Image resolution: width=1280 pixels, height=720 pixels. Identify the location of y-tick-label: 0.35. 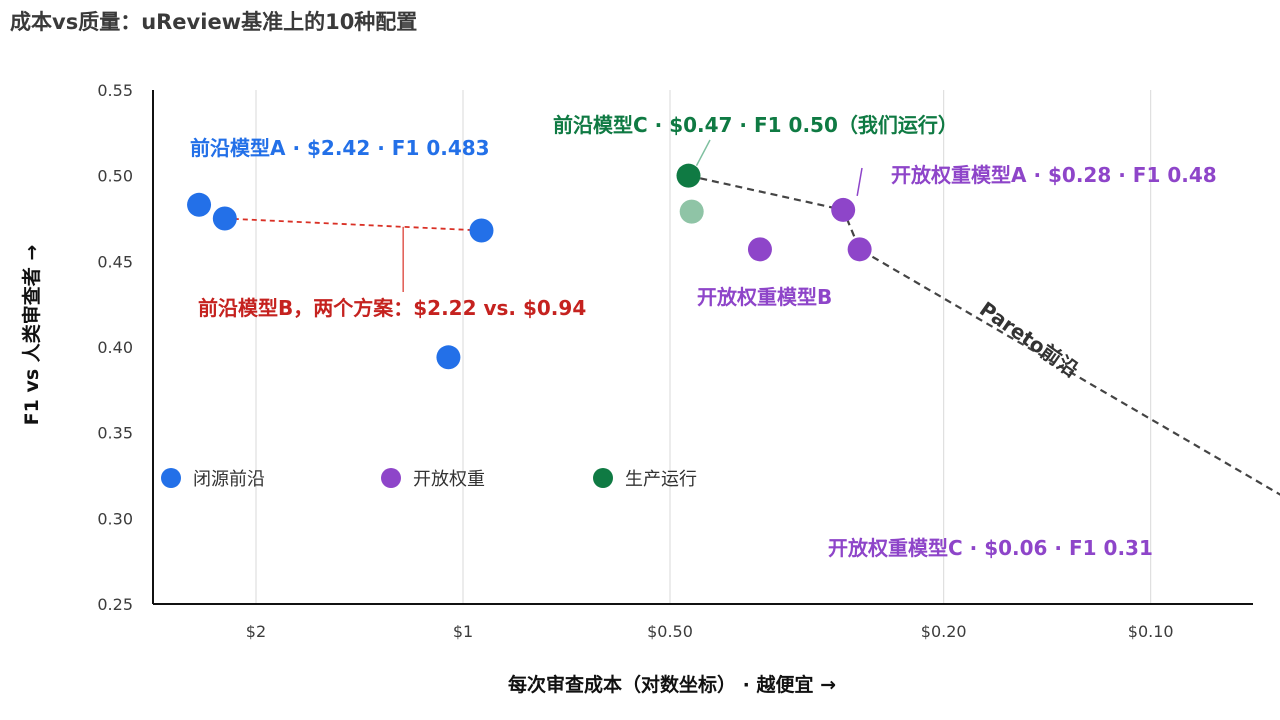
(115, 433).